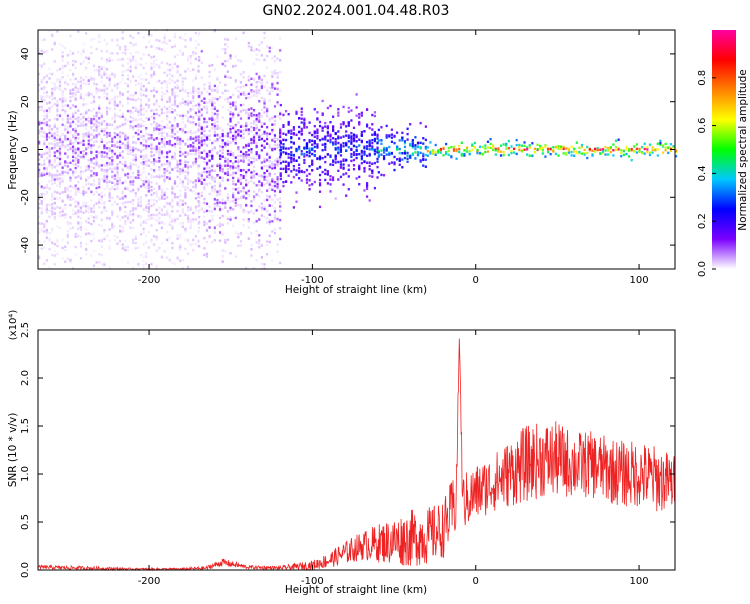 This screenshot has height=604, width=750. What do you see at coordinates (356, 11) in the screenshot?
I see `figure-title: GN02.2024.001.04.48.R03` at bounding box center [356, 11].